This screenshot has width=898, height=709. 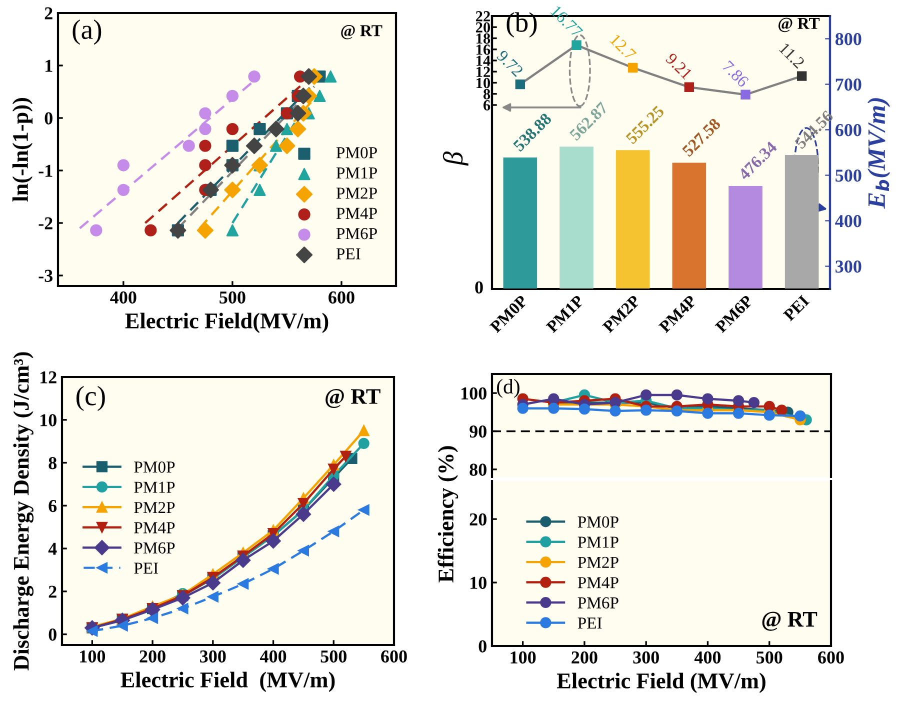 I want to click on y2-tick-label: 800, so click(x=848, y=39).